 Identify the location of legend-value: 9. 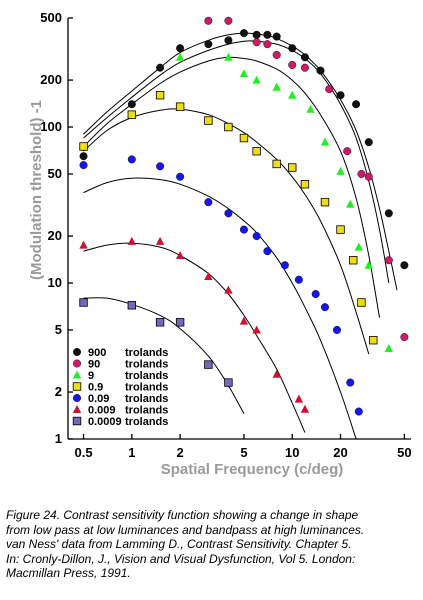
(91, 376).